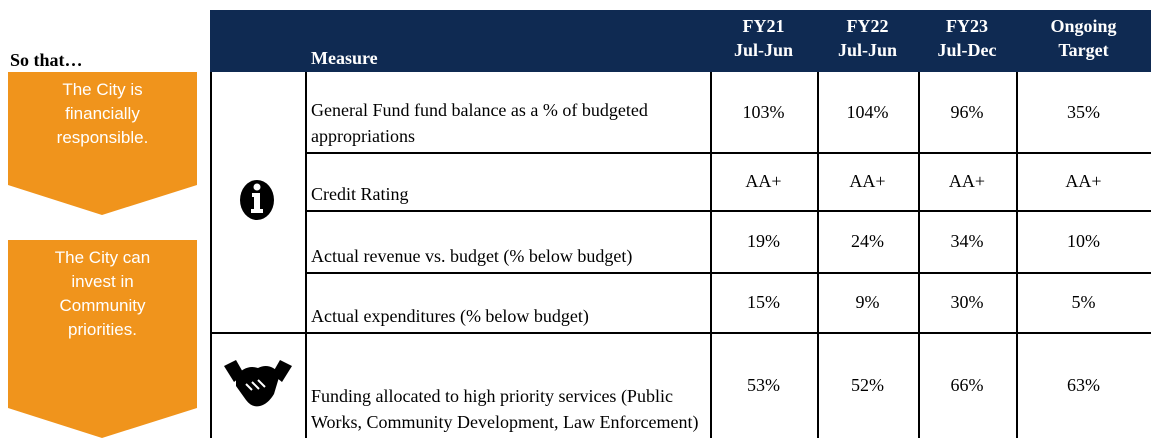 The height and width of the screenshot is (438, 1151). Describe the element at coordinates (102, 89) in the screenshot. I see `arrow-text: The City is` at that location.